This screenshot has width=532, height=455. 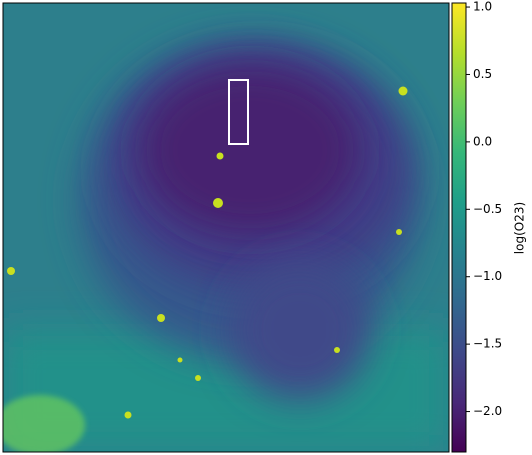 I want to click on colorbar-tick-label: −1.5, so click(x=487, y=344).